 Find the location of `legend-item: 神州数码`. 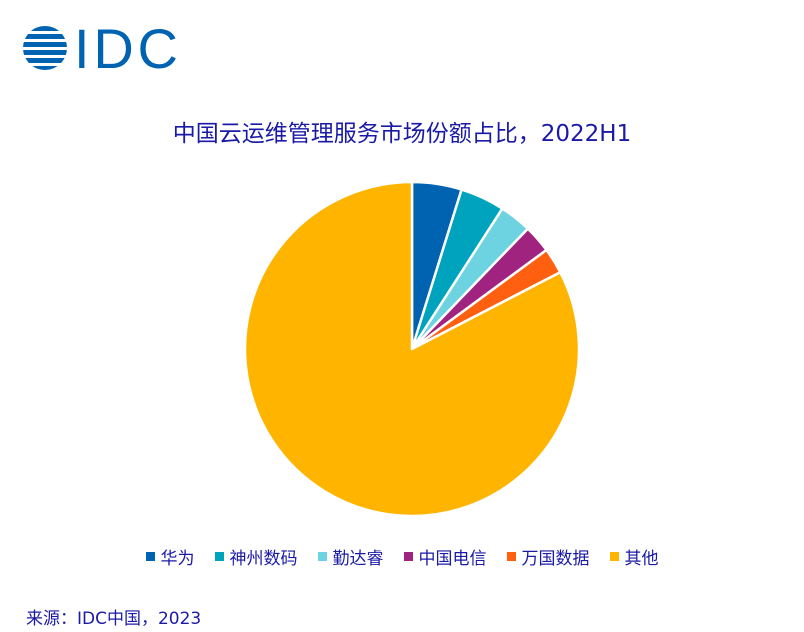

legend-item: 神州数码 is located at coordinates (256, 556).